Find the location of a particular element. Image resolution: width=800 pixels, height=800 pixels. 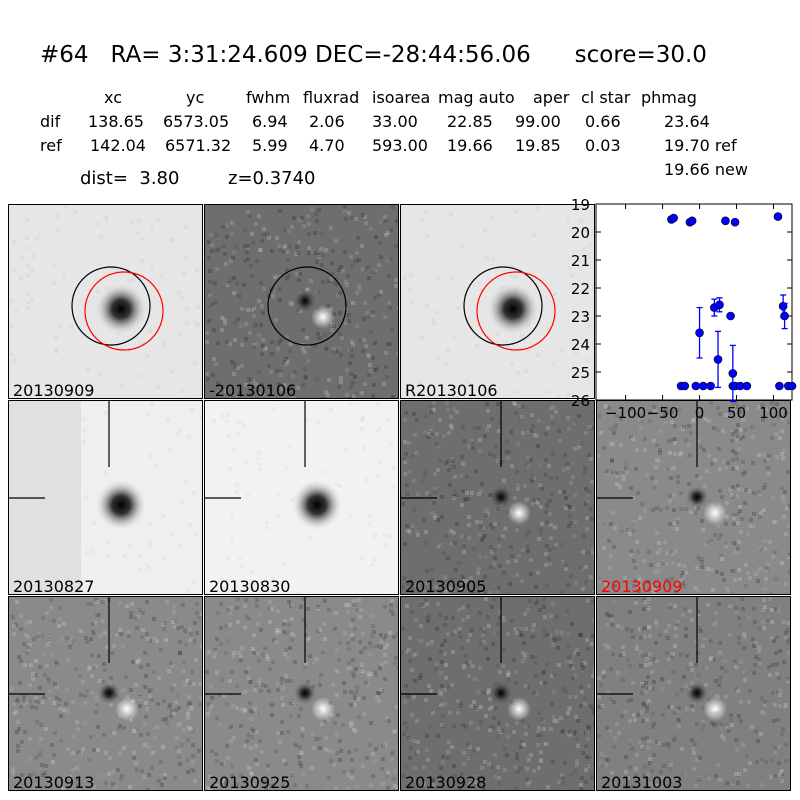

dif-row-label: dif is located at coordinates (50, 121).